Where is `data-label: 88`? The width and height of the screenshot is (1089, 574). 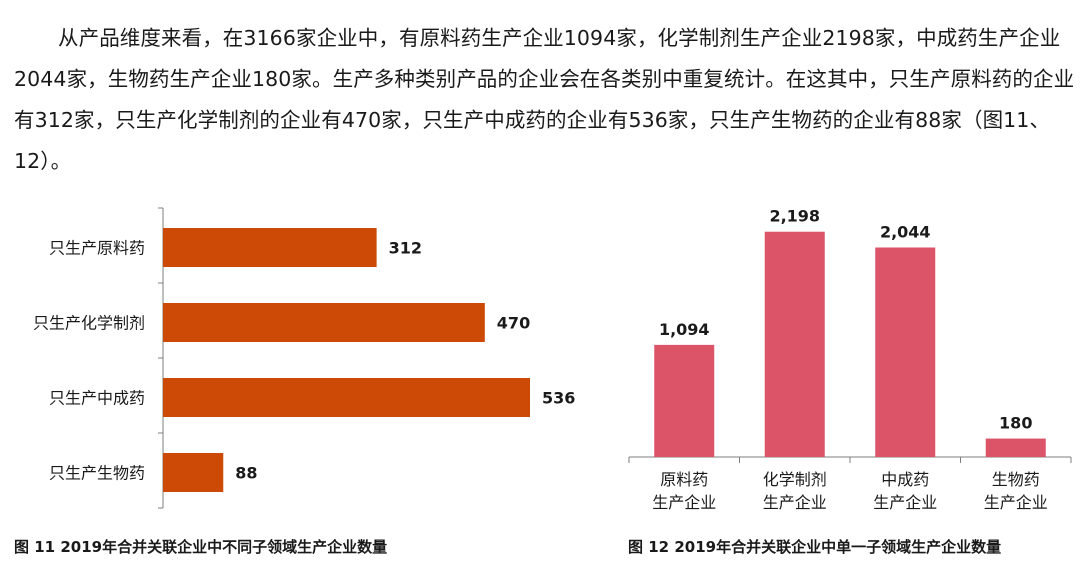
data-label: 88 is located at coordinates (246, 473).